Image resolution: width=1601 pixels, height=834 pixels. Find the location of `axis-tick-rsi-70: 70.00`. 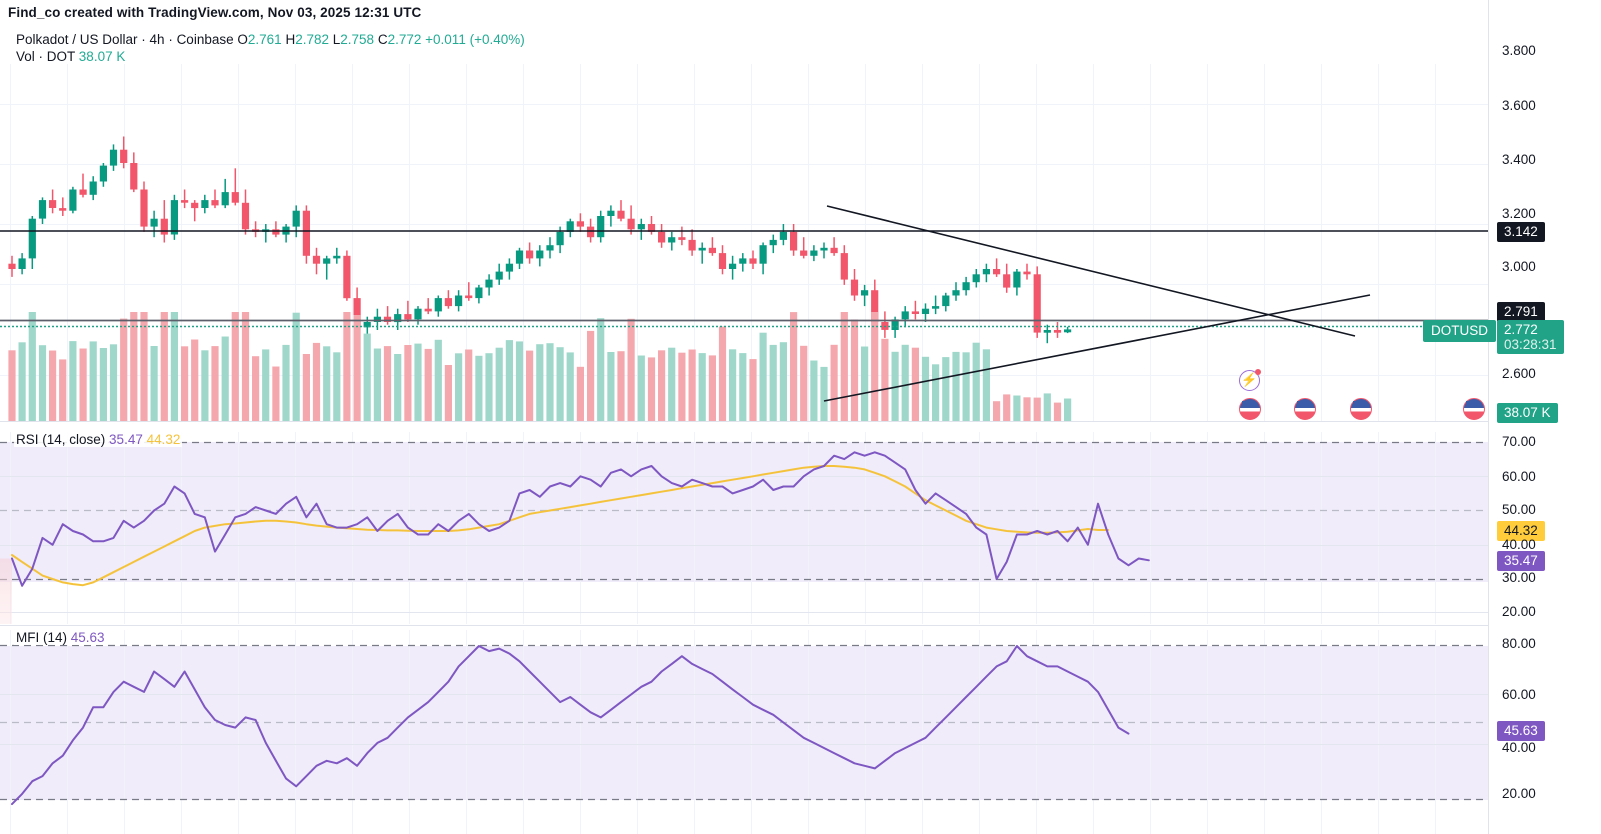

axis-tick-rsi-70: 70.00 is located at coordinates (1519, 441).